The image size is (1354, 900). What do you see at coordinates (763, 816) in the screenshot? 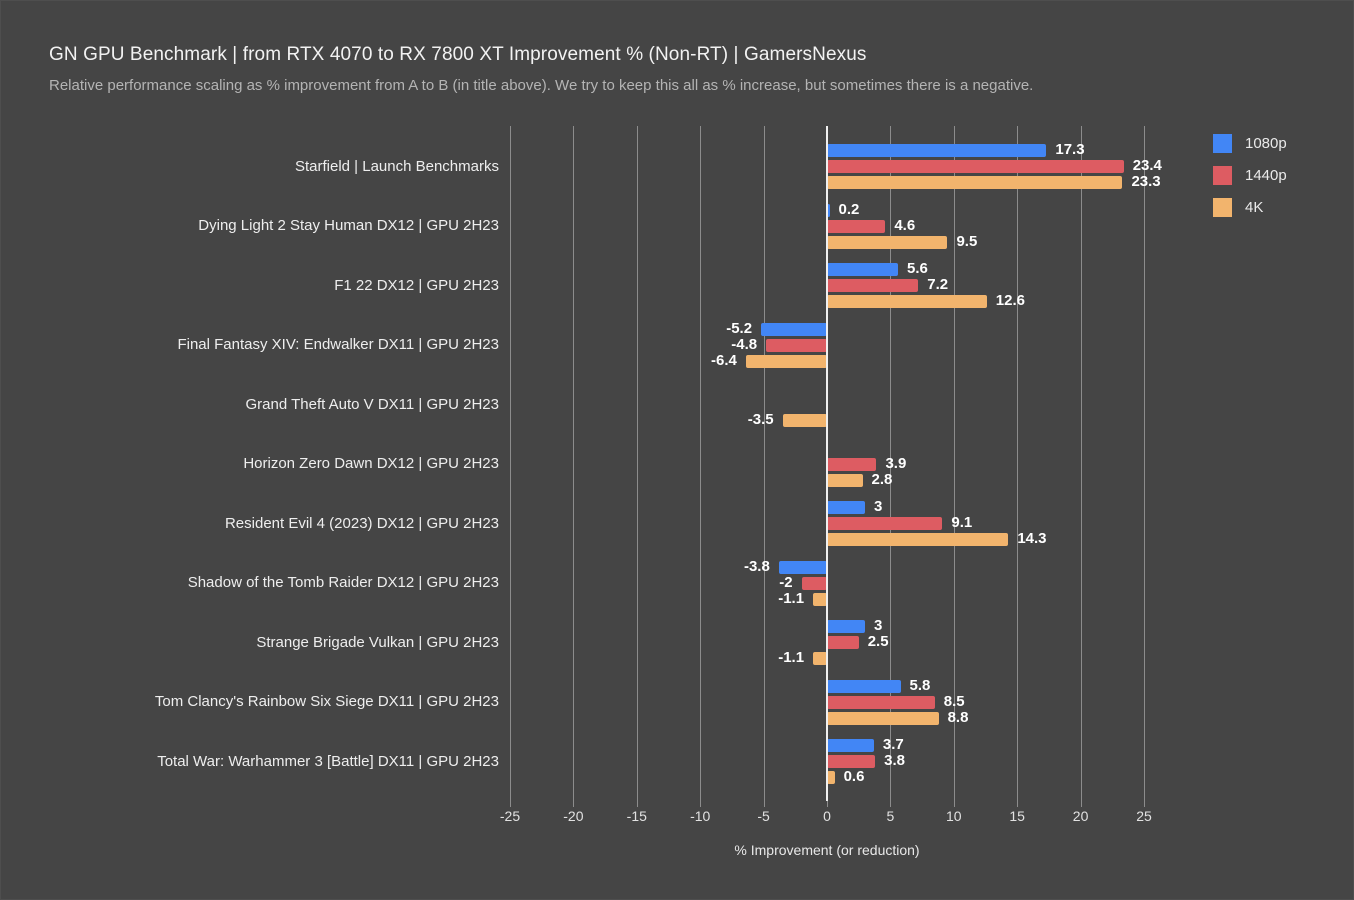
I see `x-tick-label: -5` at bounding box center [763, 816].